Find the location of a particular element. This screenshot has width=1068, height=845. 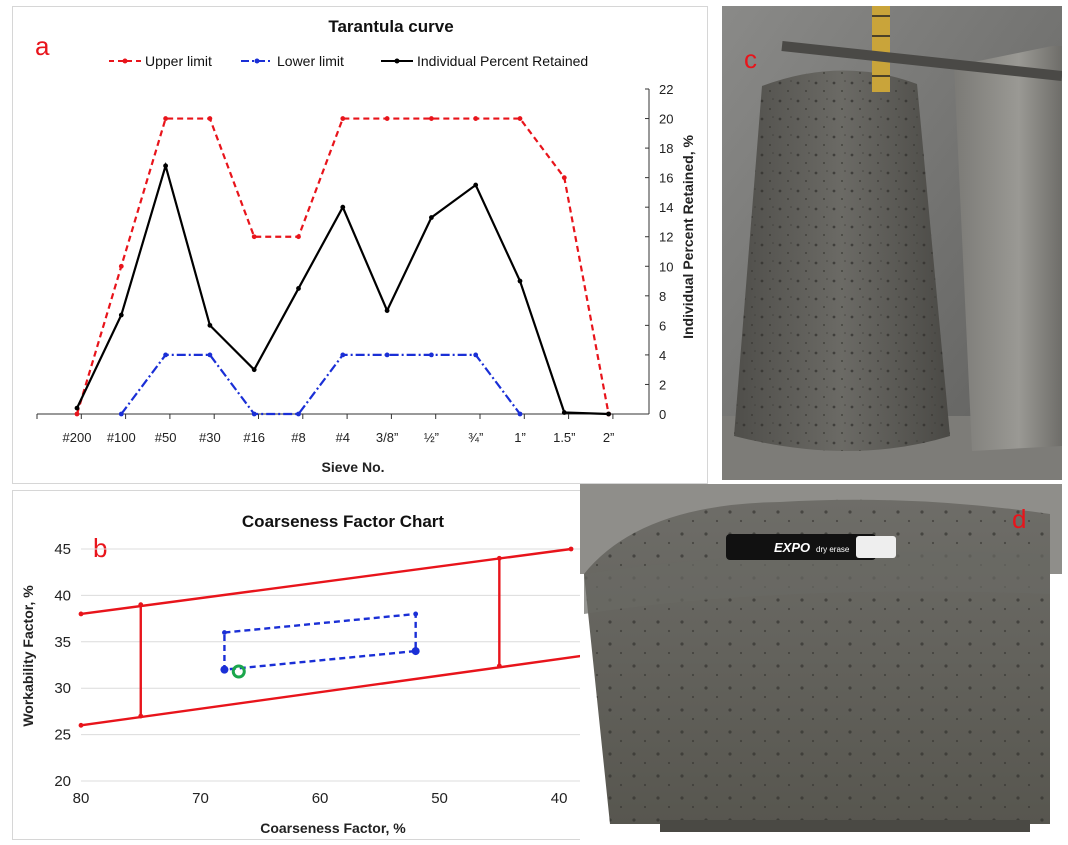

y-tick-label: 35 is located at coordinates (62, 642).